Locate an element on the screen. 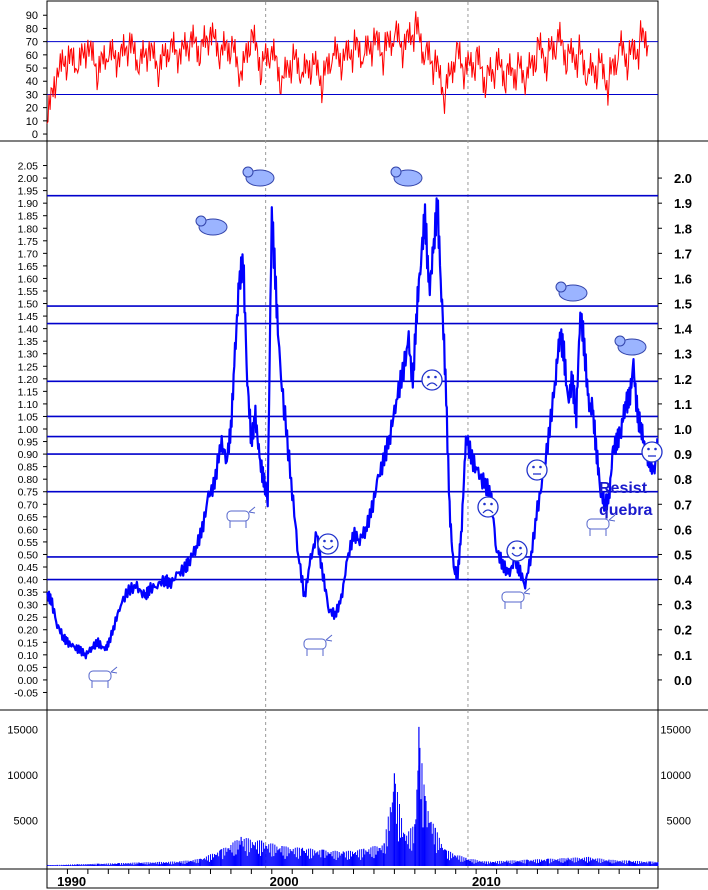 Image resolution: width=708 pixels, height=890 pixels. price-y-tick-right: 1.5 is located at coordinates (683, 304).